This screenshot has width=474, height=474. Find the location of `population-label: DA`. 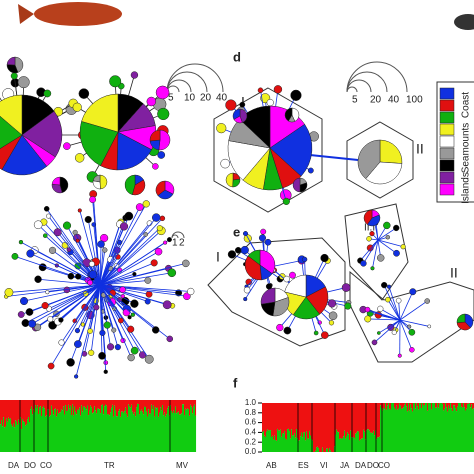

population-label: DA is located at coordinates (14, 465).